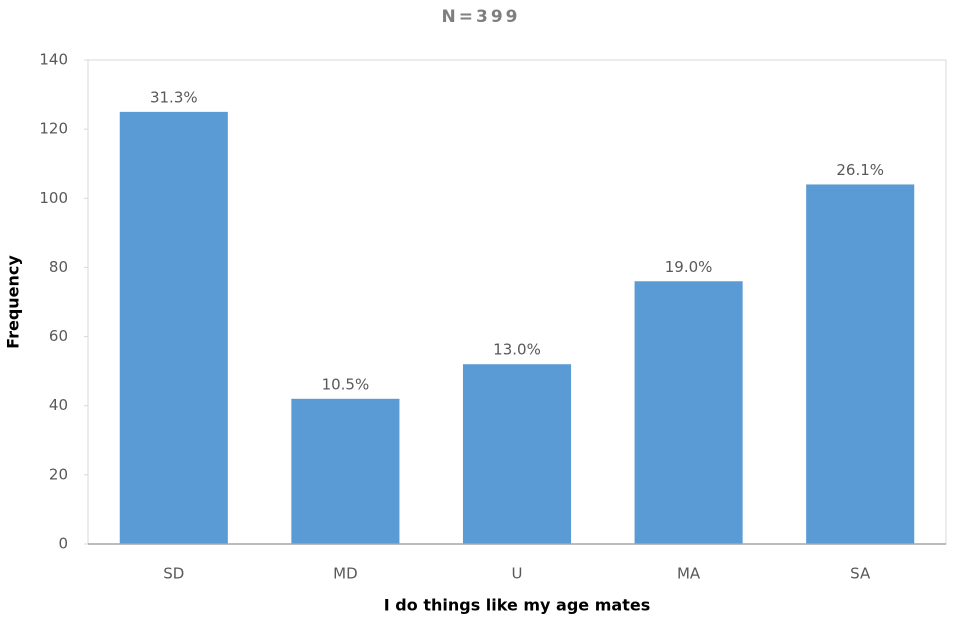 The width and height of the screenshot is (963, 621). I want to click on y-tick-label: 80, so click(58, 267).